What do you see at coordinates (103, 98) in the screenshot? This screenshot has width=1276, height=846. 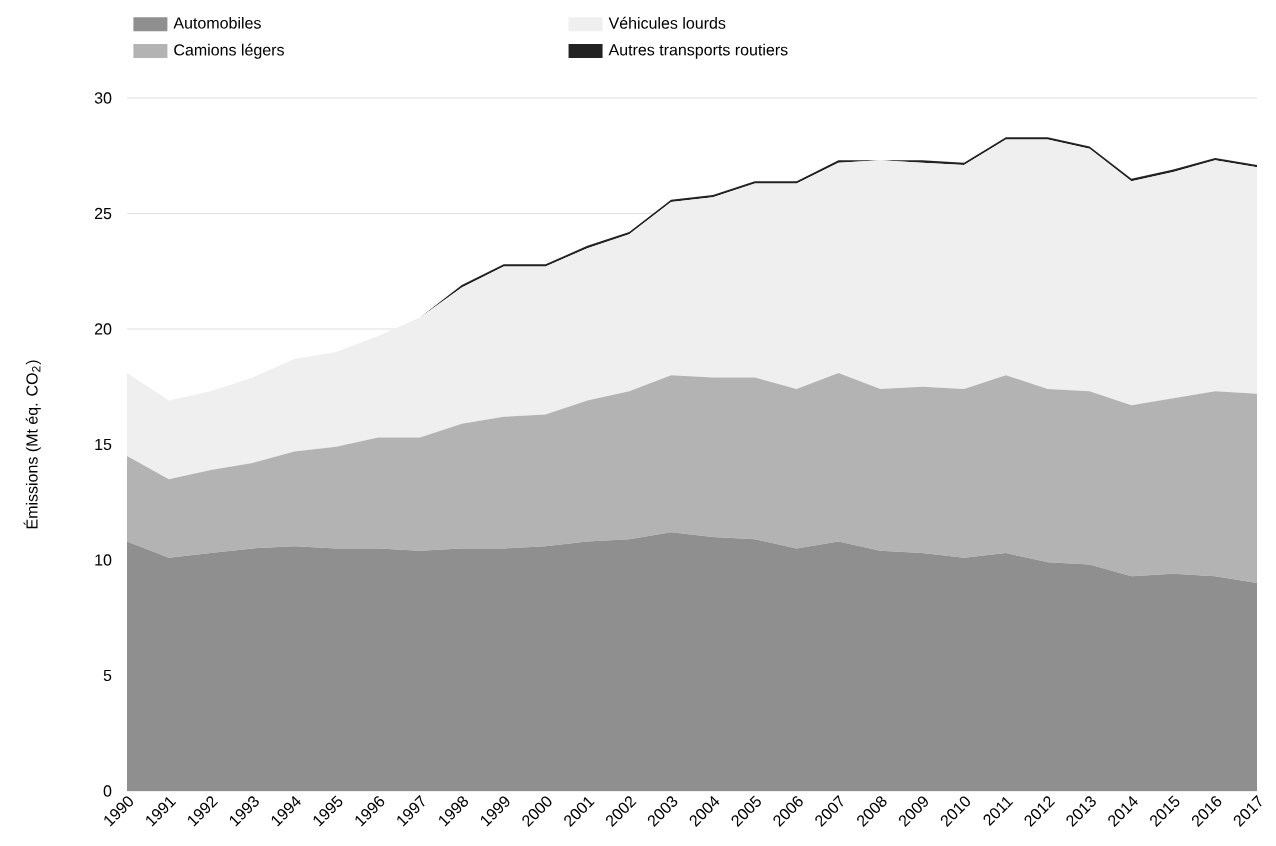 I see `y-tick-label: 30` at bounding box center [103, 98].